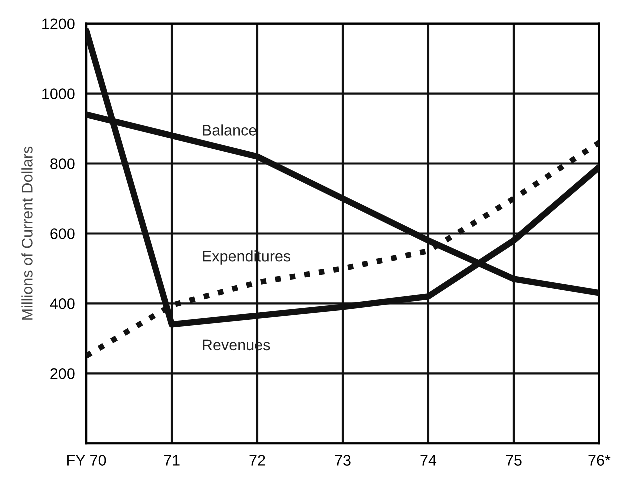 Image resolution: width=618 pixels, height=477 pixels. What do you see at coordinates (27, 233) in the screenshot?
I see `y-axis-title: Millions of Current Dollars` at bounding box center [27, 233].